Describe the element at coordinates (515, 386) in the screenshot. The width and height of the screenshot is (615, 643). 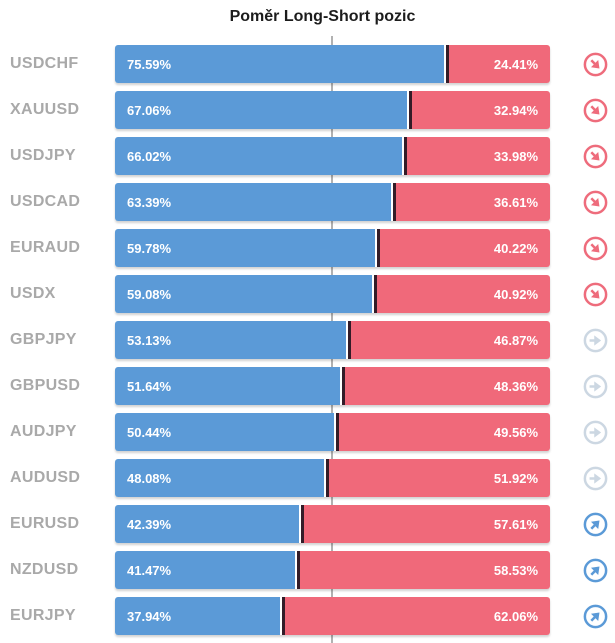
I see `short-bar-value: 48.36%` at that location.